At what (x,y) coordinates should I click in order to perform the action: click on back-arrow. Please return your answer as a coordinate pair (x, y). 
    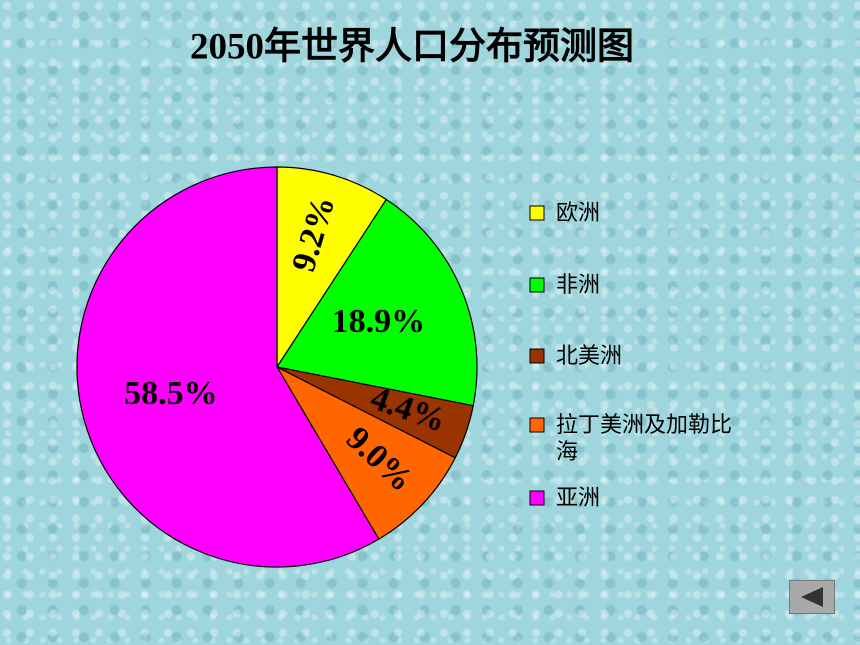
    Looking at the image, I should click on (812, 597).